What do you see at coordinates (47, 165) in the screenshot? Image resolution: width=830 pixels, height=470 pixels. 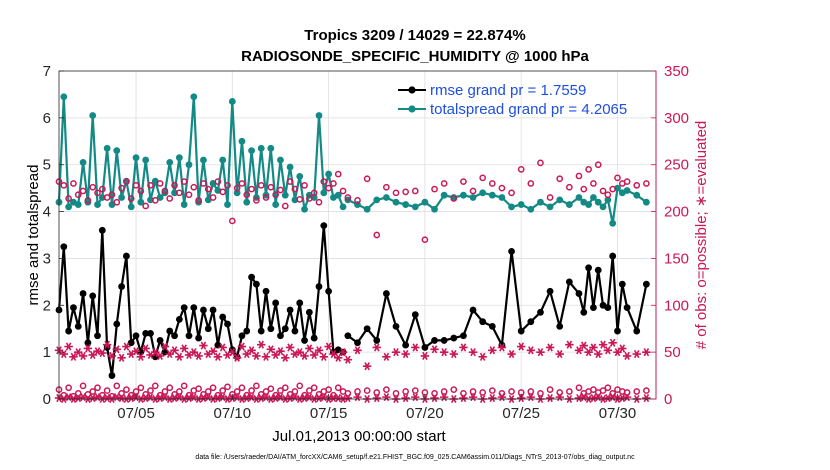 I see `y-left-tick-label: 5` at bounding box center [47, 165].